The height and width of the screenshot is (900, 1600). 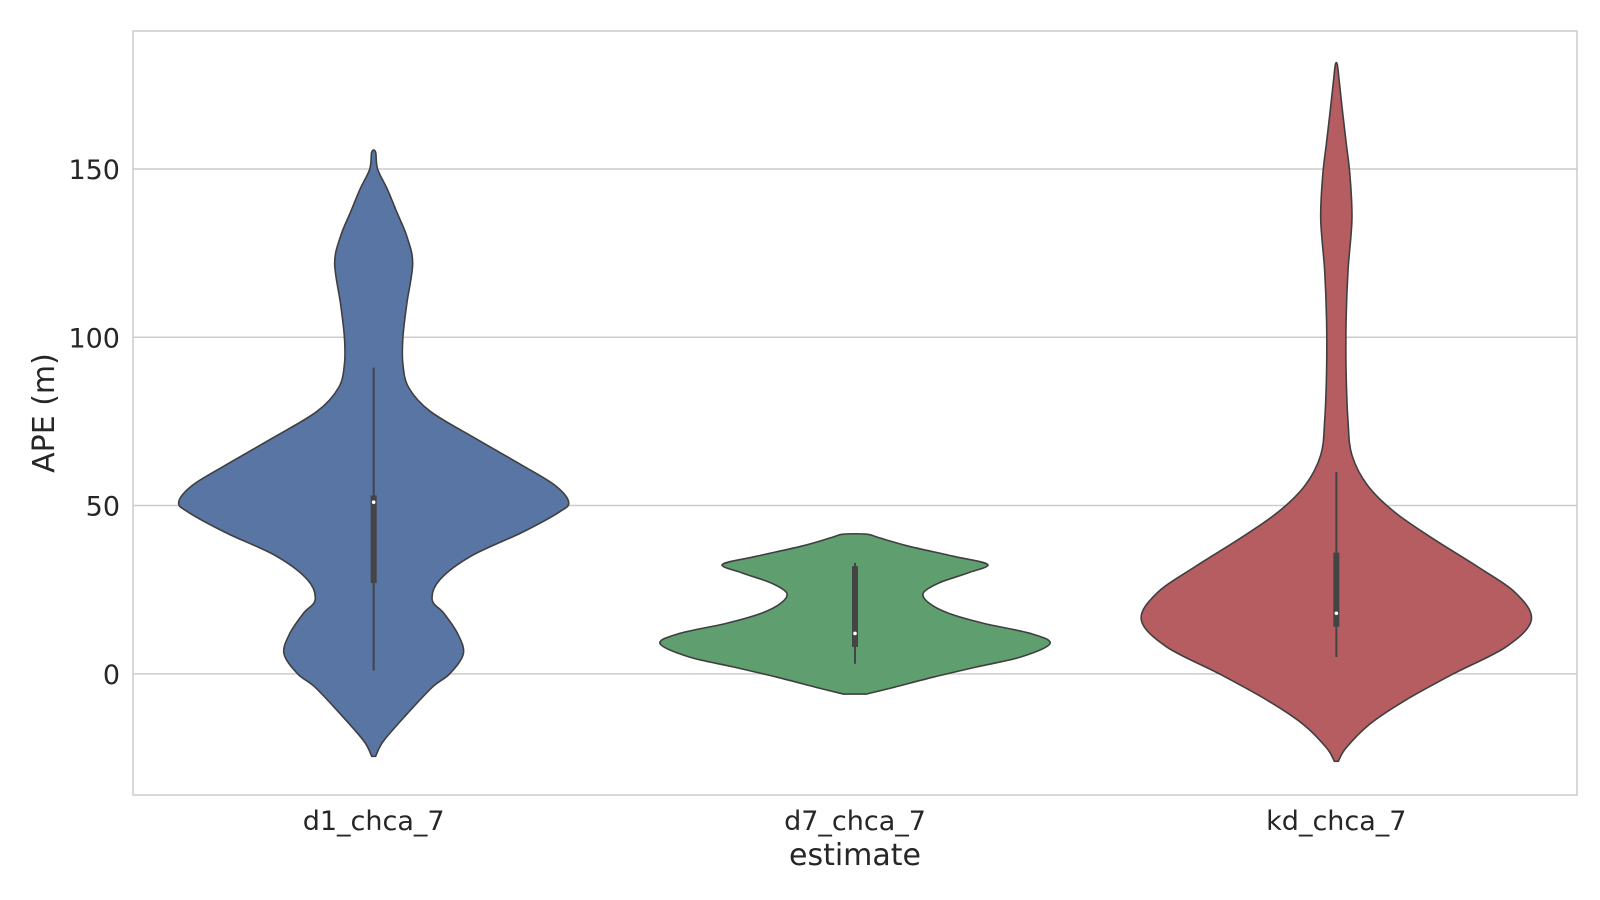 I want to click on y-tick-label: 0, so click(x=111, y=675).